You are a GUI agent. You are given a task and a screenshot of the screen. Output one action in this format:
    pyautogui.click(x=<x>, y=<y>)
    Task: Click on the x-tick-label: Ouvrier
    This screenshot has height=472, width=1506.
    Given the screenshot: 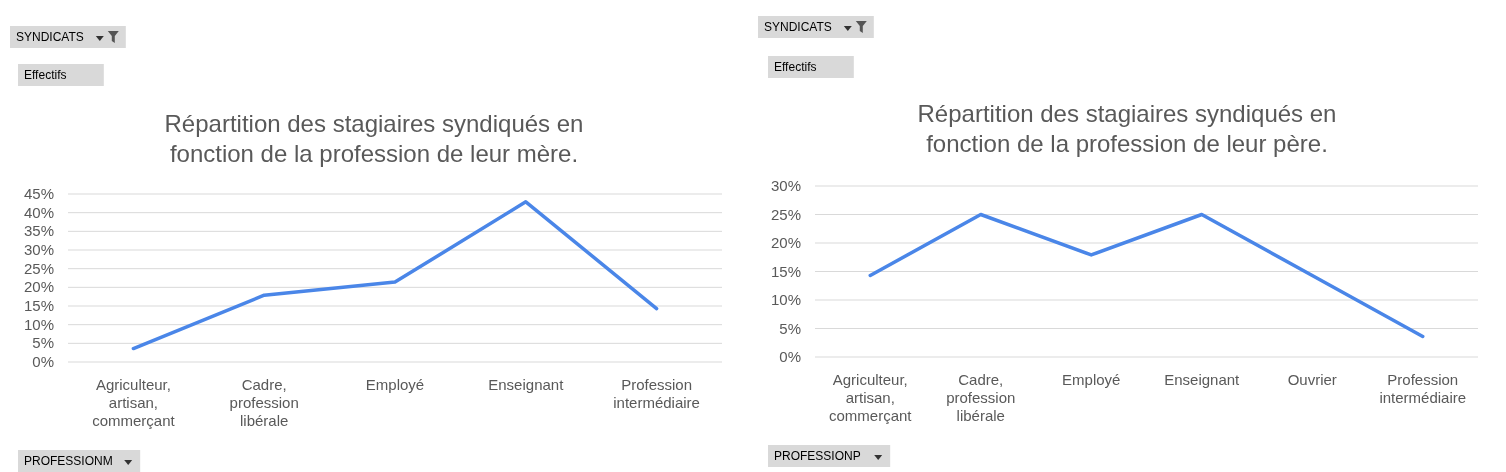 What is the action you would take?
    pyautogui.click(x=1312, y=379)
    